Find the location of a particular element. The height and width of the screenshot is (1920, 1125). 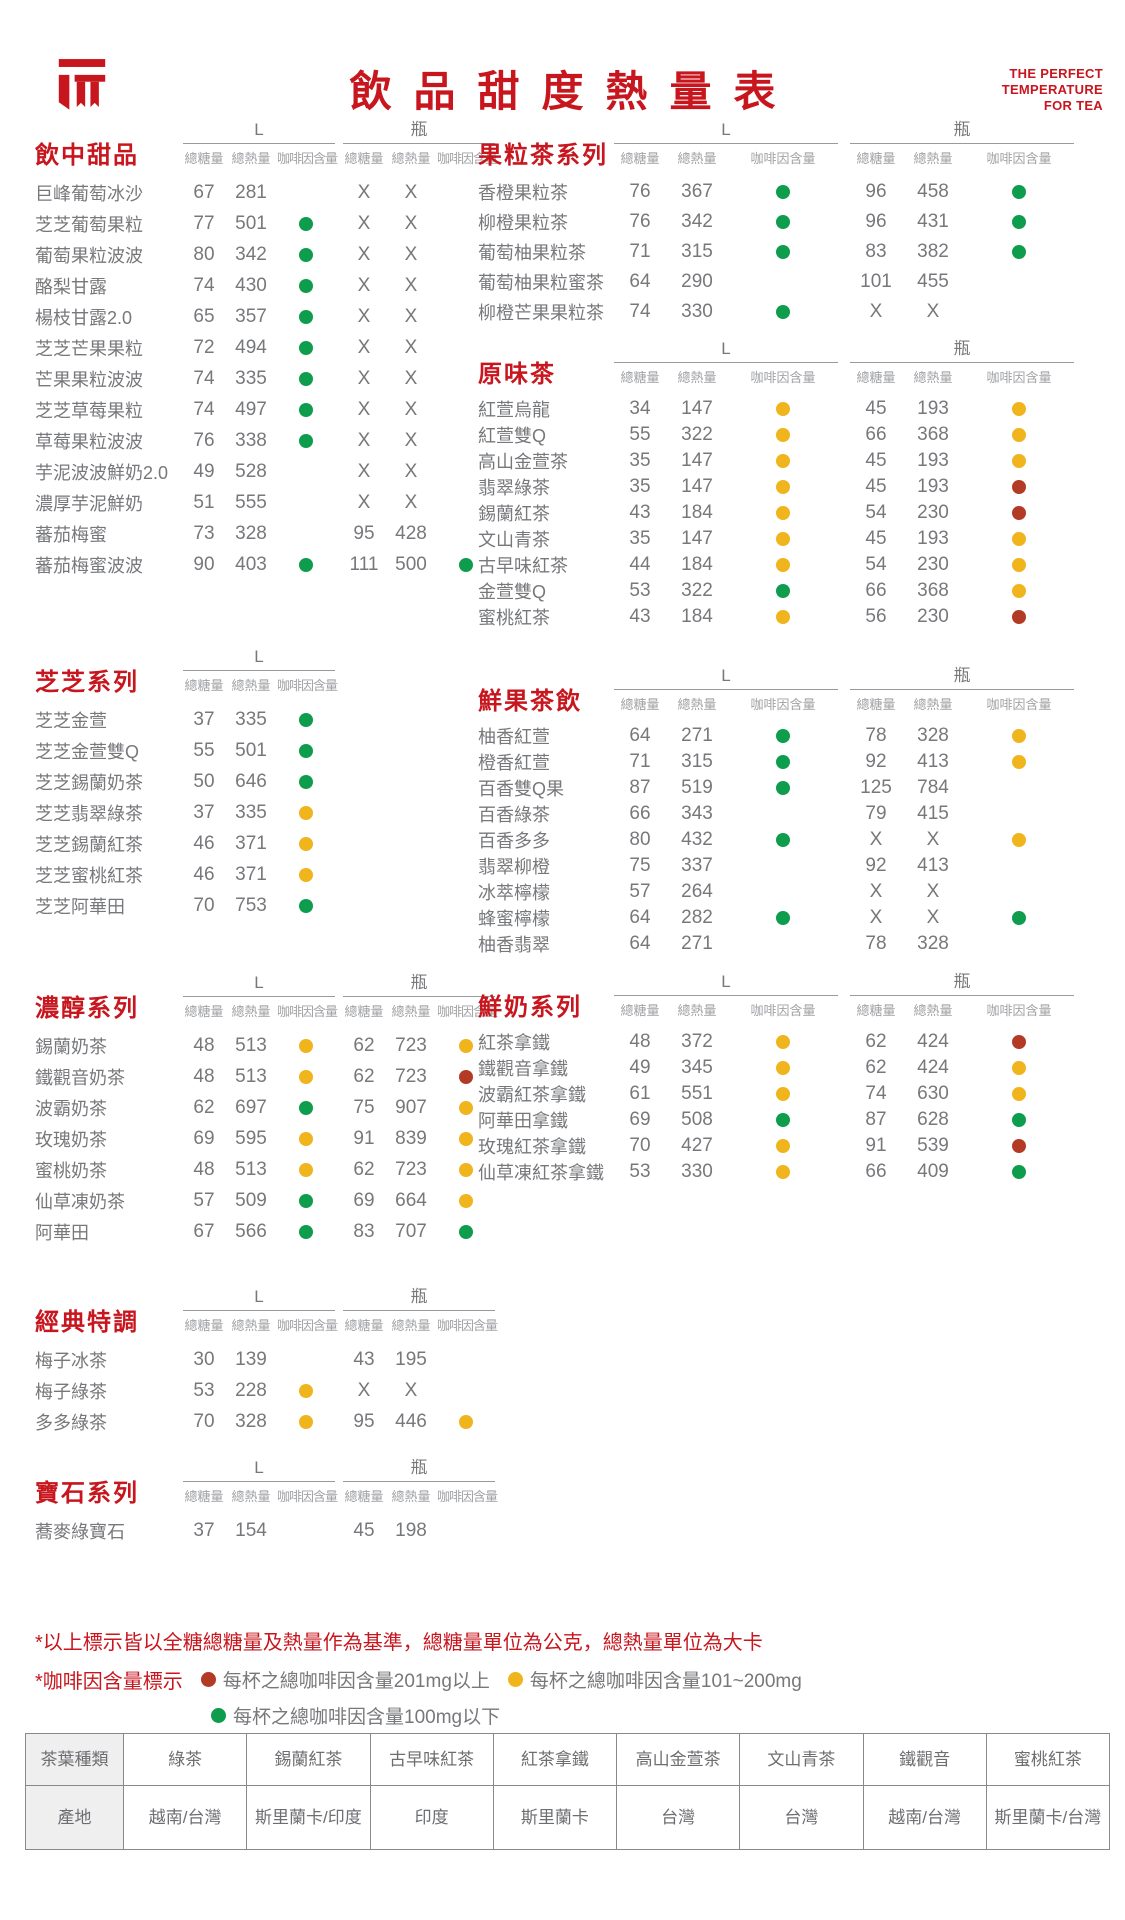

drink-name: 阿華田拿鐵 is located at coordinates (523, 1121).